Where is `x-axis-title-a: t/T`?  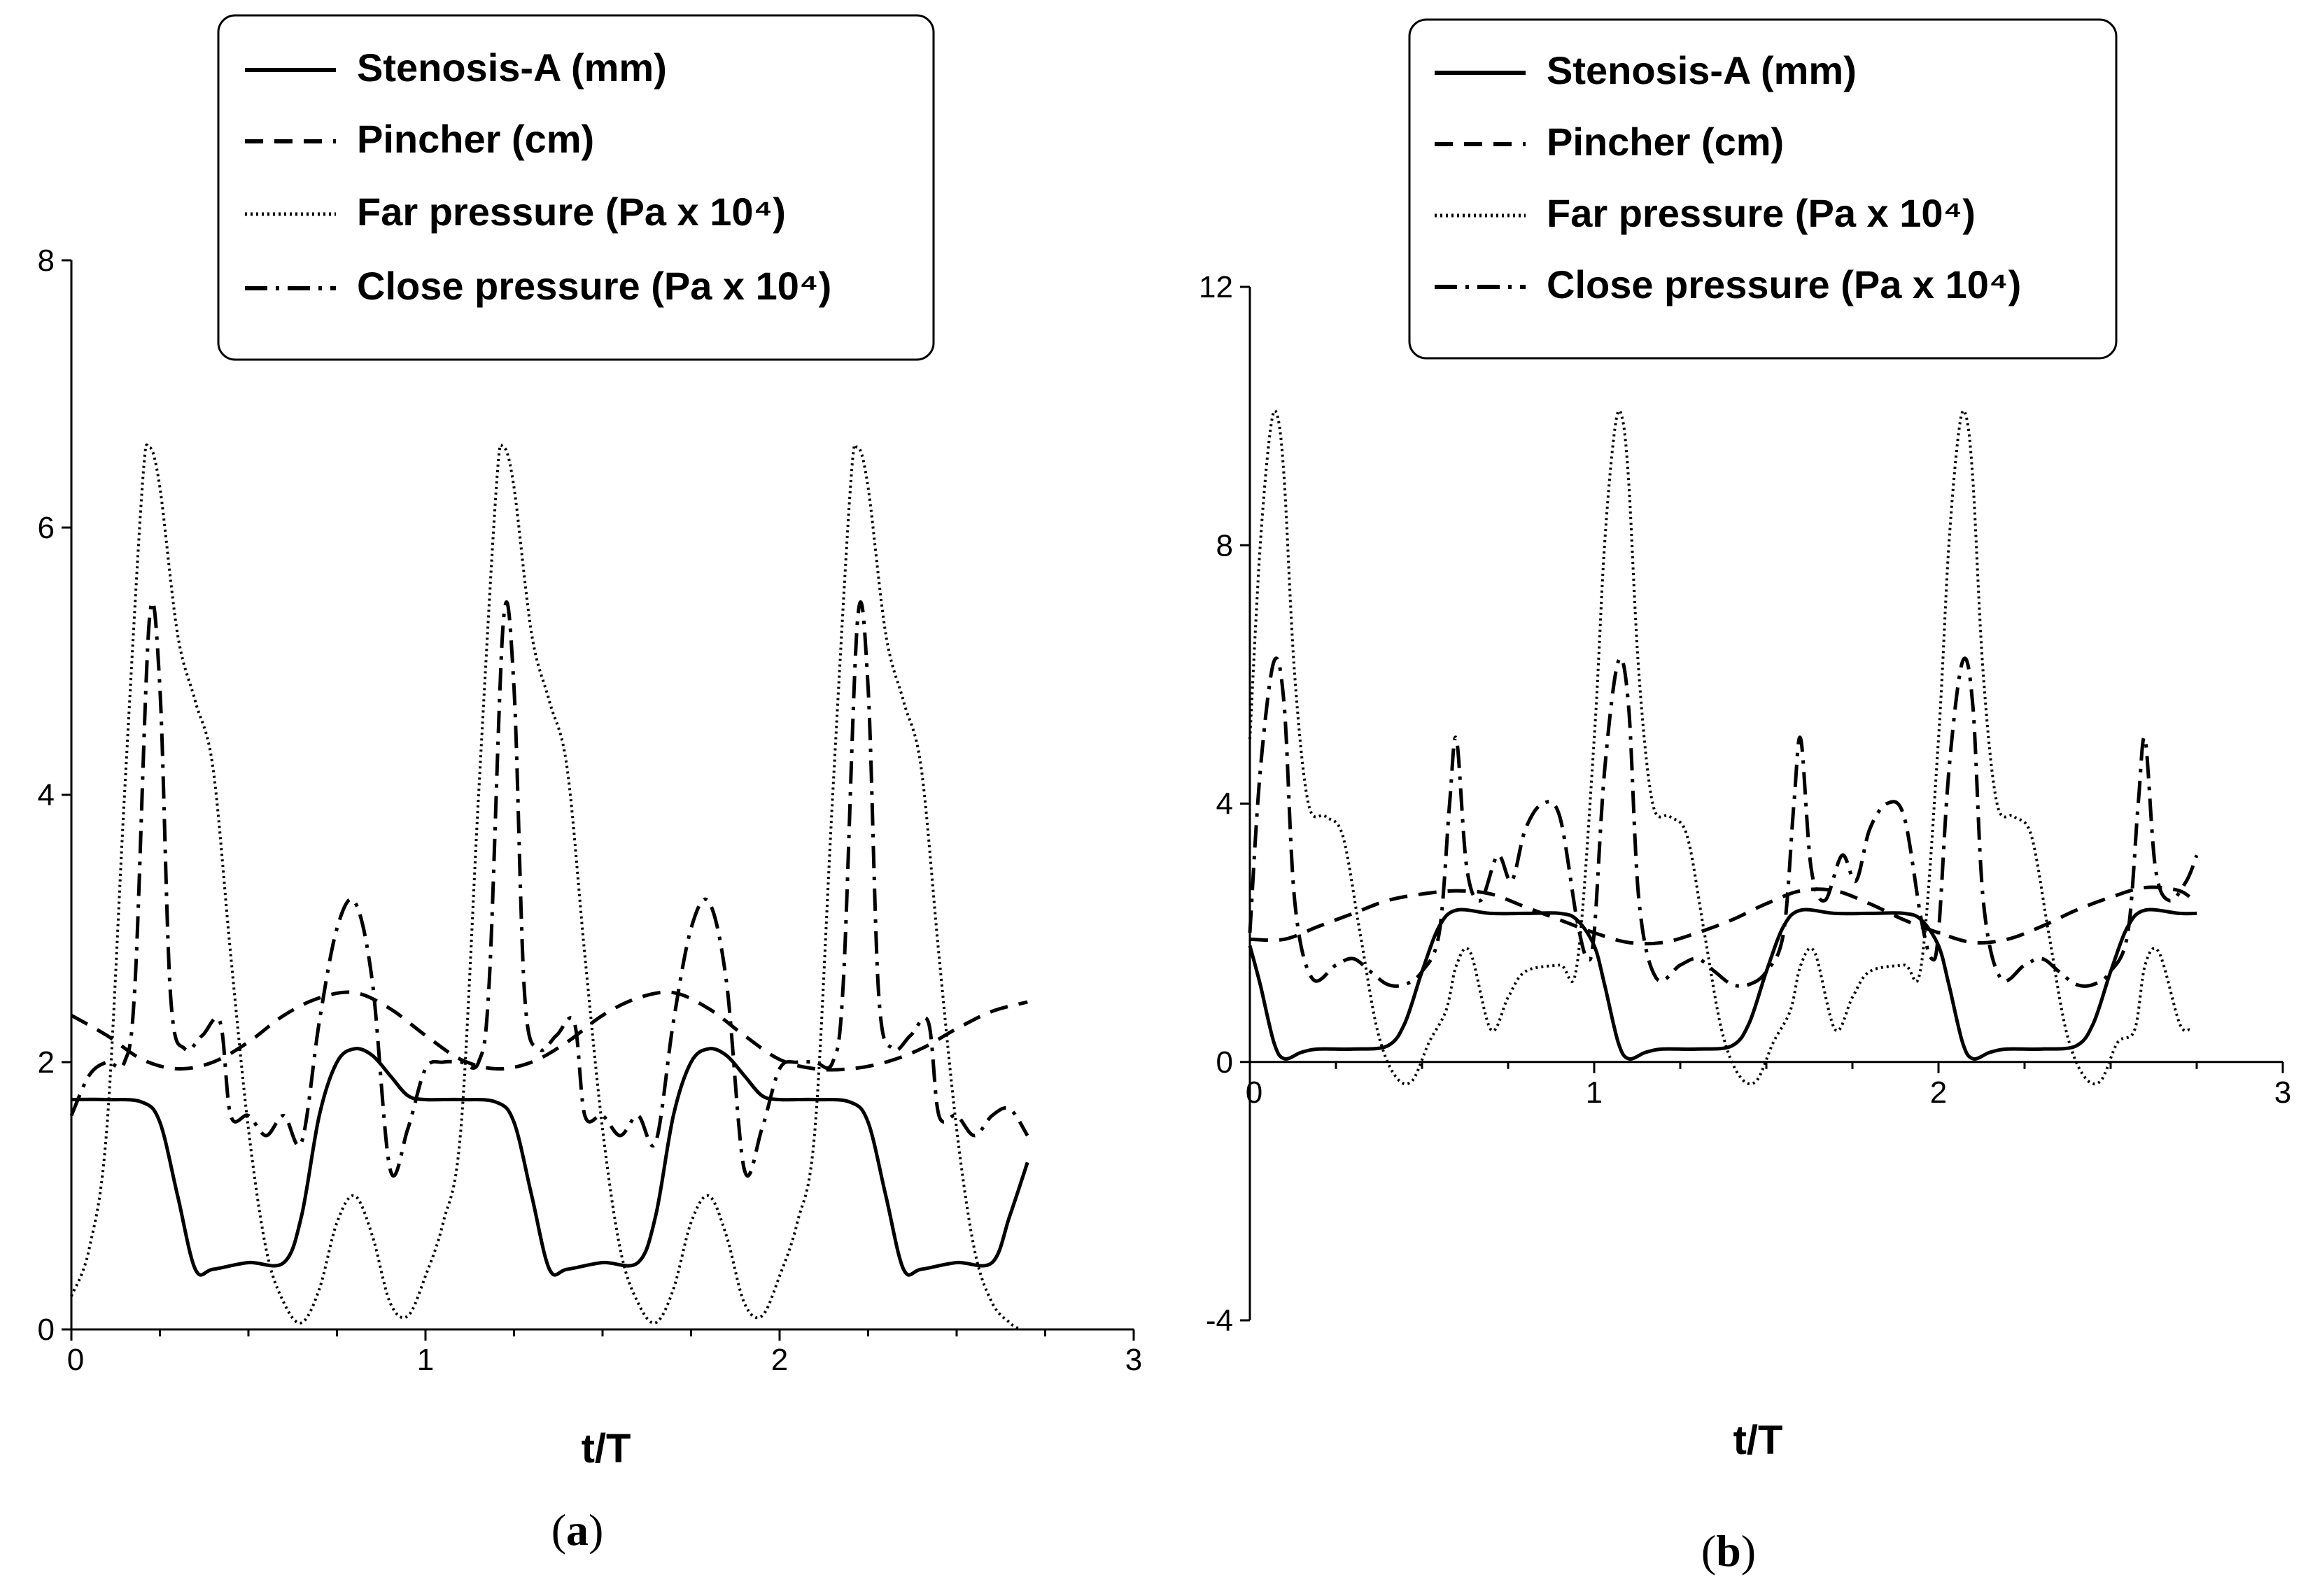 x-axis-title-a: t/T is located at coordinates (607, 1448).